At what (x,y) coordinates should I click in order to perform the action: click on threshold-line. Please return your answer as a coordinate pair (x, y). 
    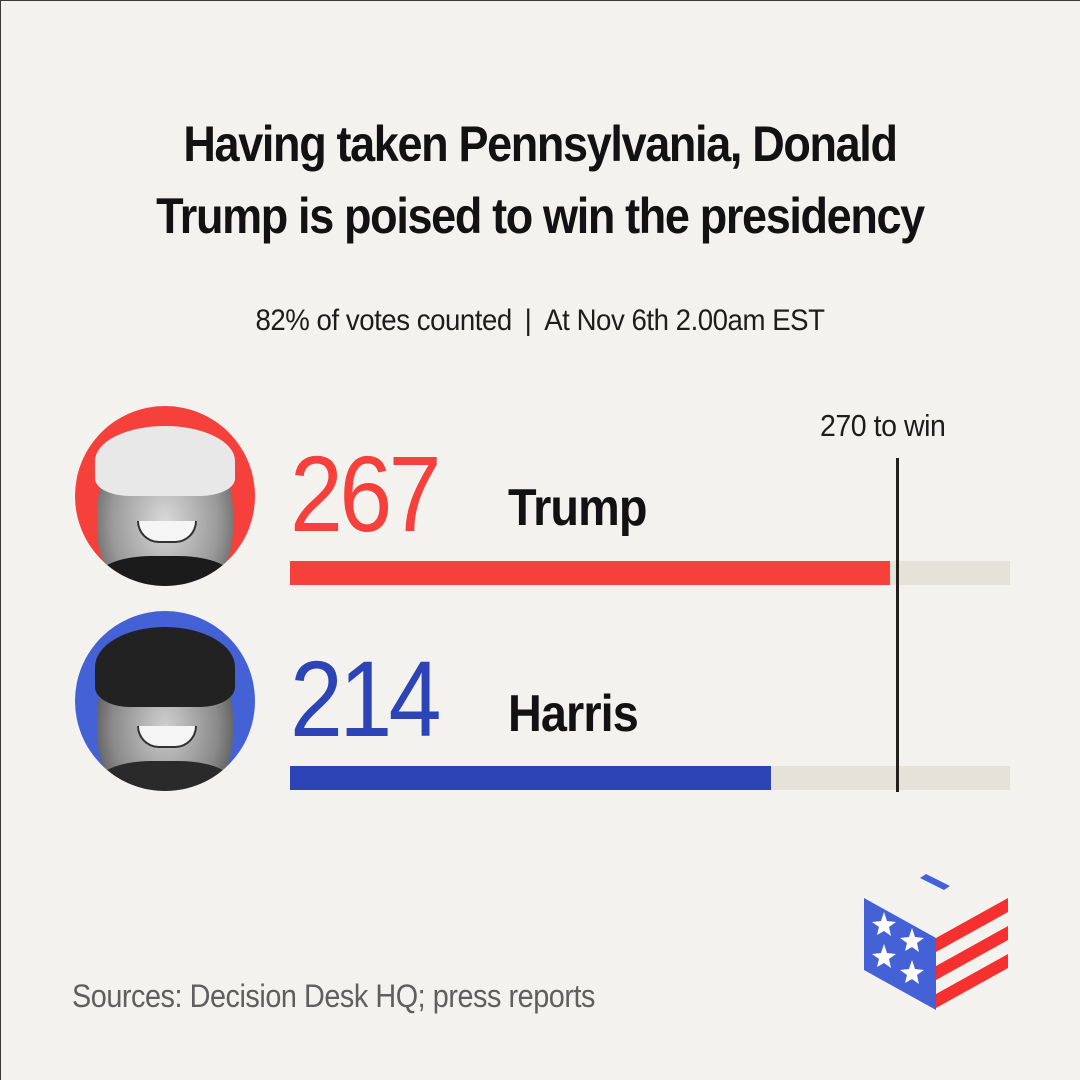
    Looking at the image, I should click on (897, 625).